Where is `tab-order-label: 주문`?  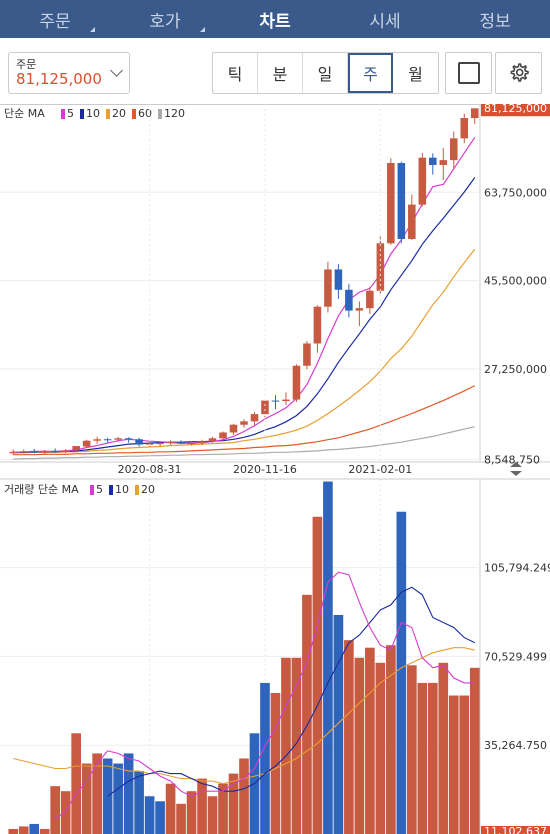 tab-order-label: 주문 is located at coordinates (55, 21).